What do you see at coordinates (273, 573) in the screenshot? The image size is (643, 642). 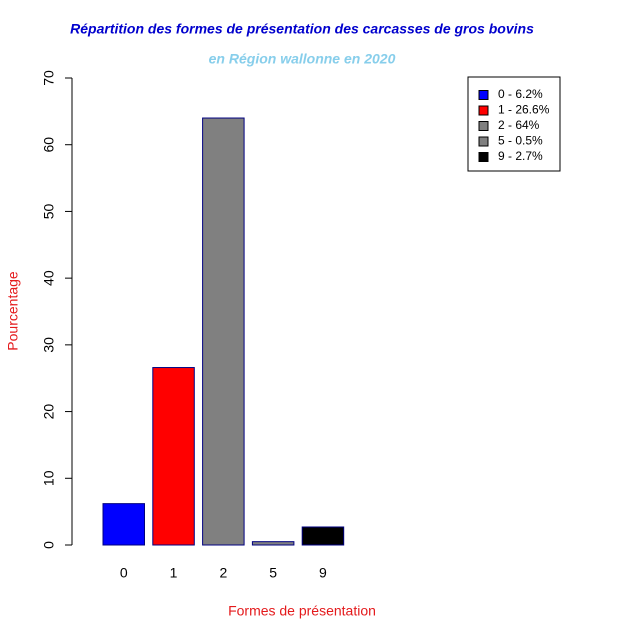 I see `x-tick-label: 5` at bounding box center [273, 573].